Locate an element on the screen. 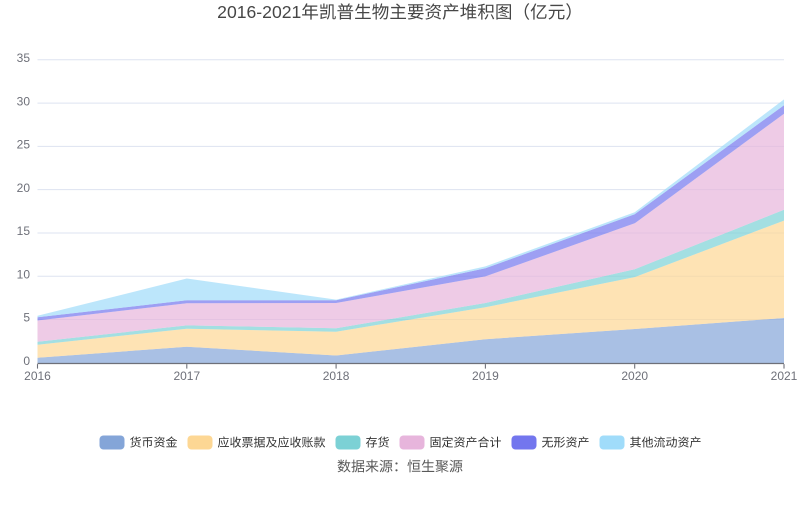 This screenshot has height=506, width=800. svg-text: 2019 is located at coordinates (485, 376).